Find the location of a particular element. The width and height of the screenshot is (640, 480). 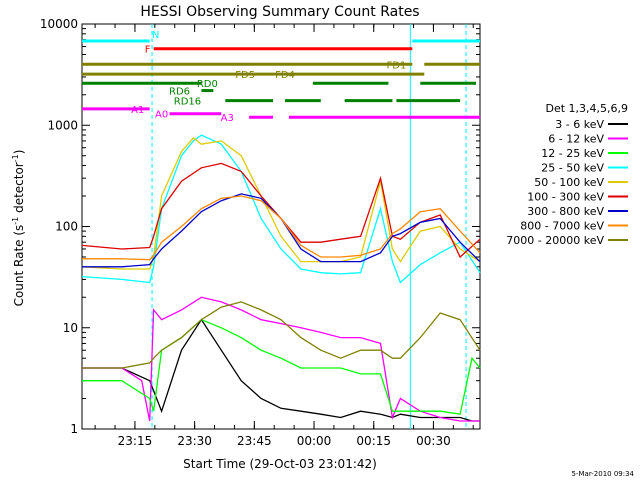

x-tick-label: 23:45 is located at coordinates (254, 441).